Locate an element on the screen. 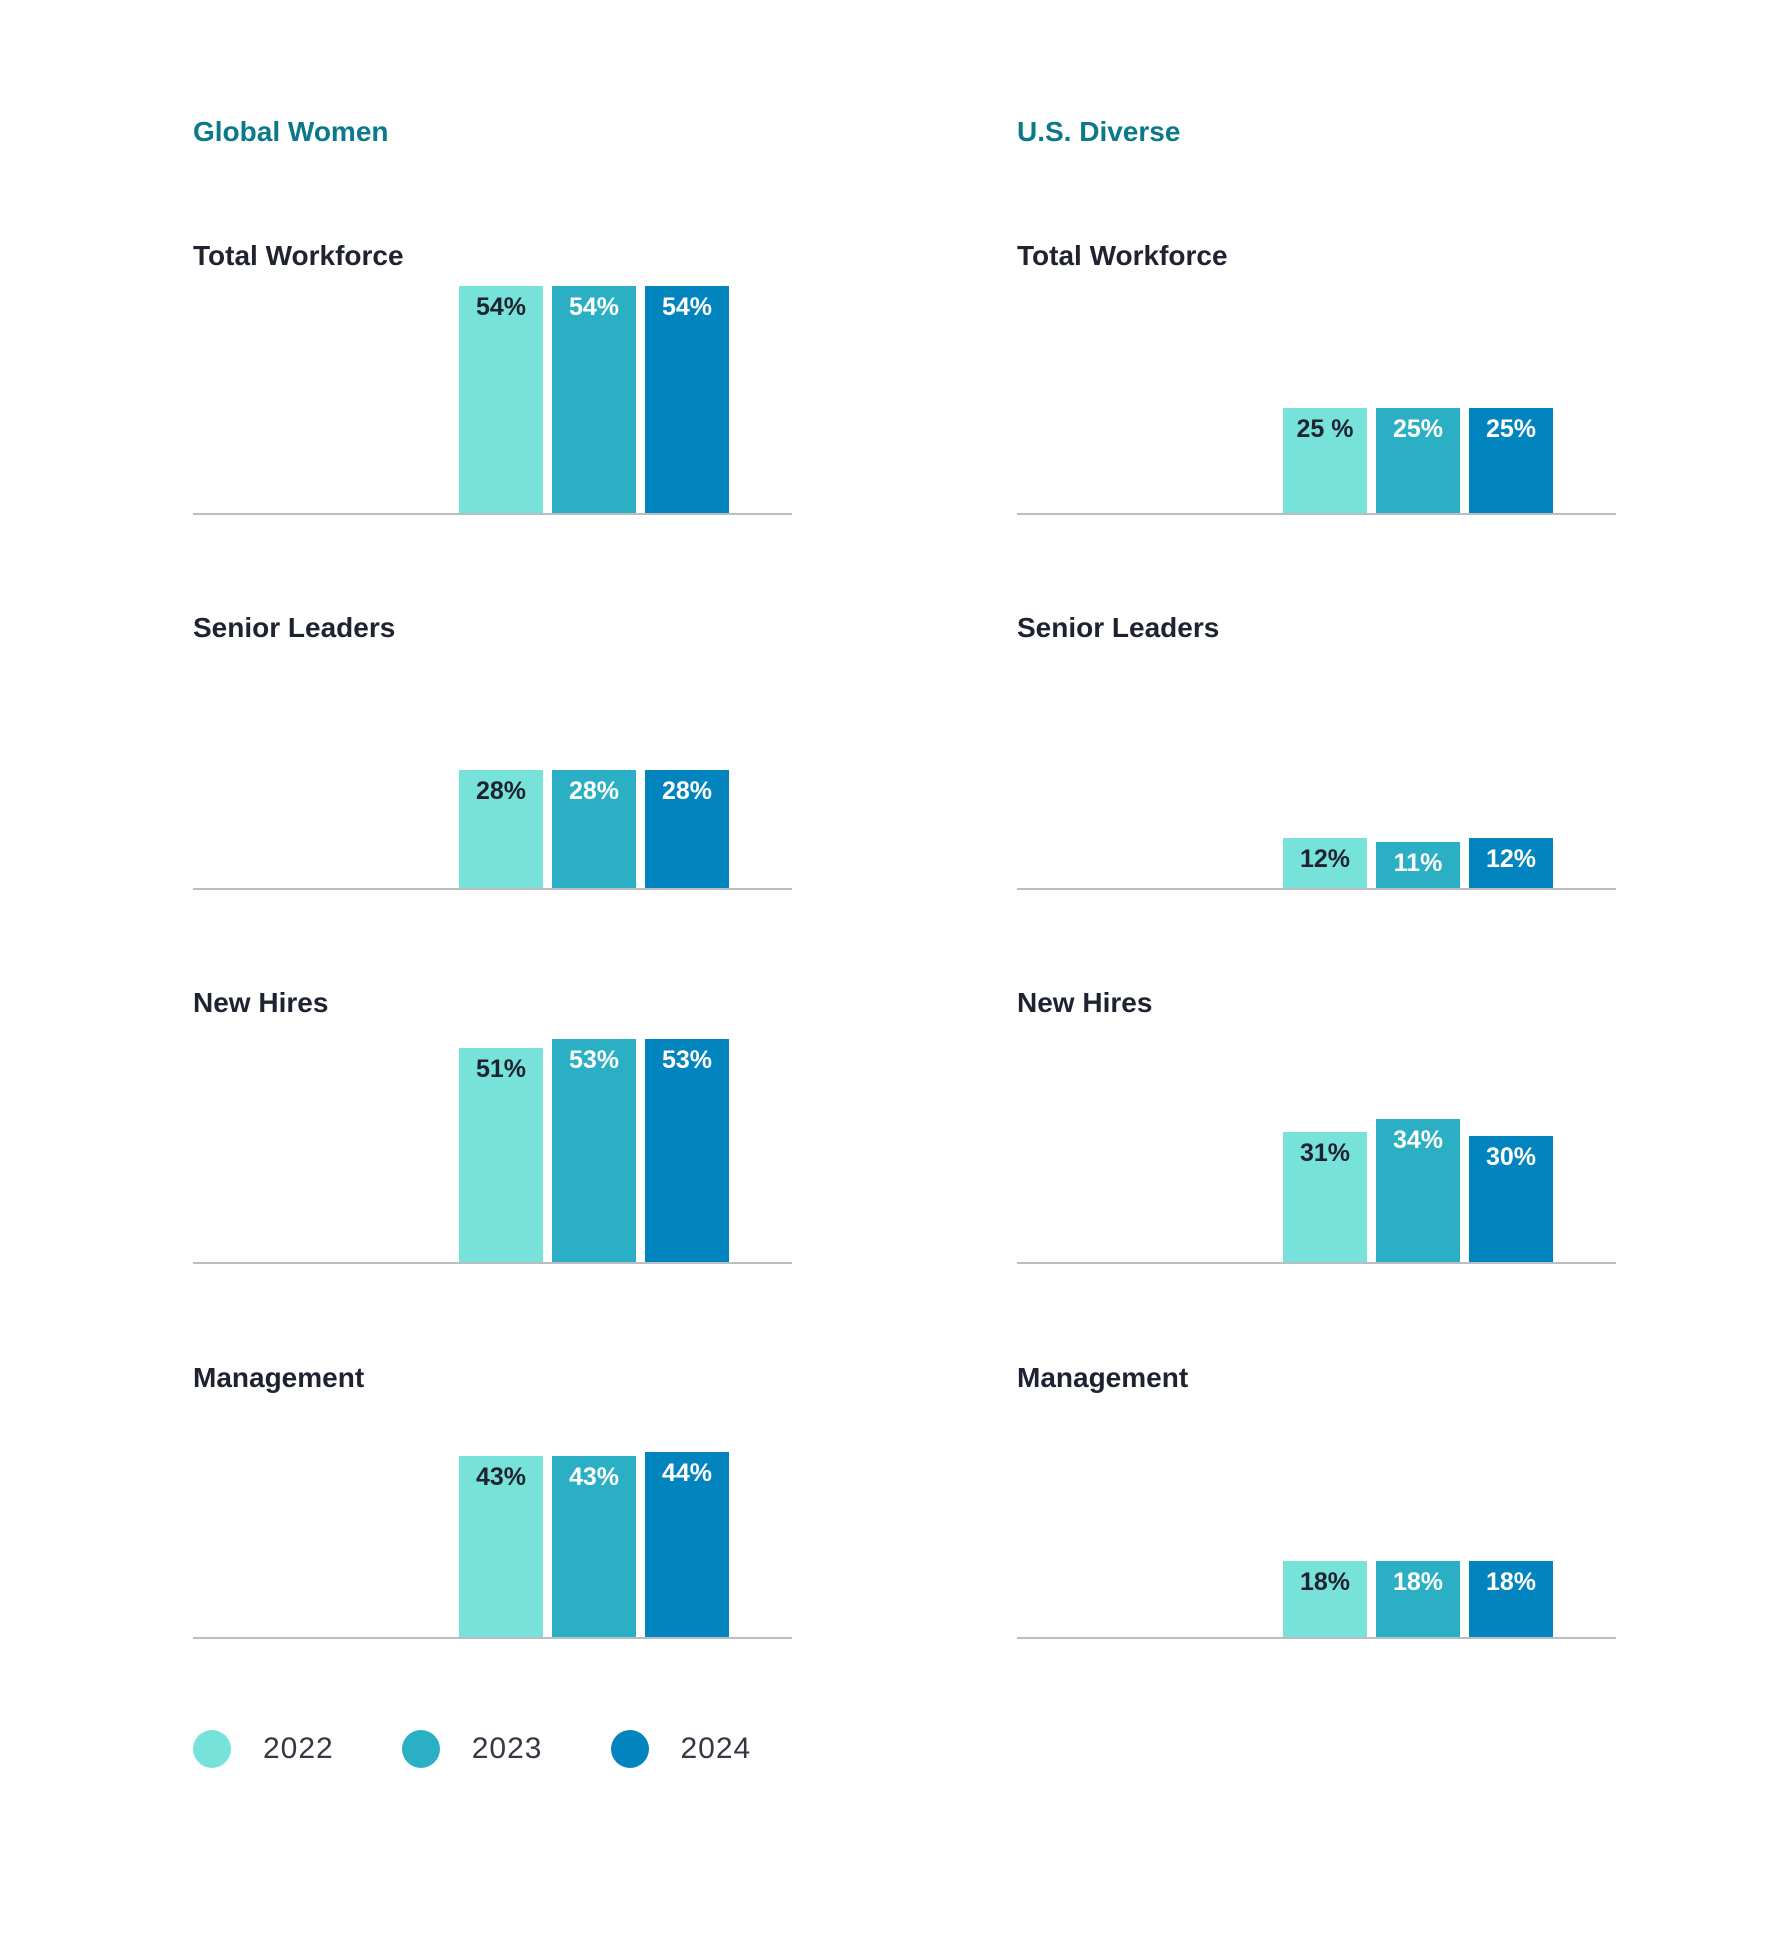 This screenshot has width=1765, height=1956. bar-value-label: 25 % is located at coordinates (1325, 429).